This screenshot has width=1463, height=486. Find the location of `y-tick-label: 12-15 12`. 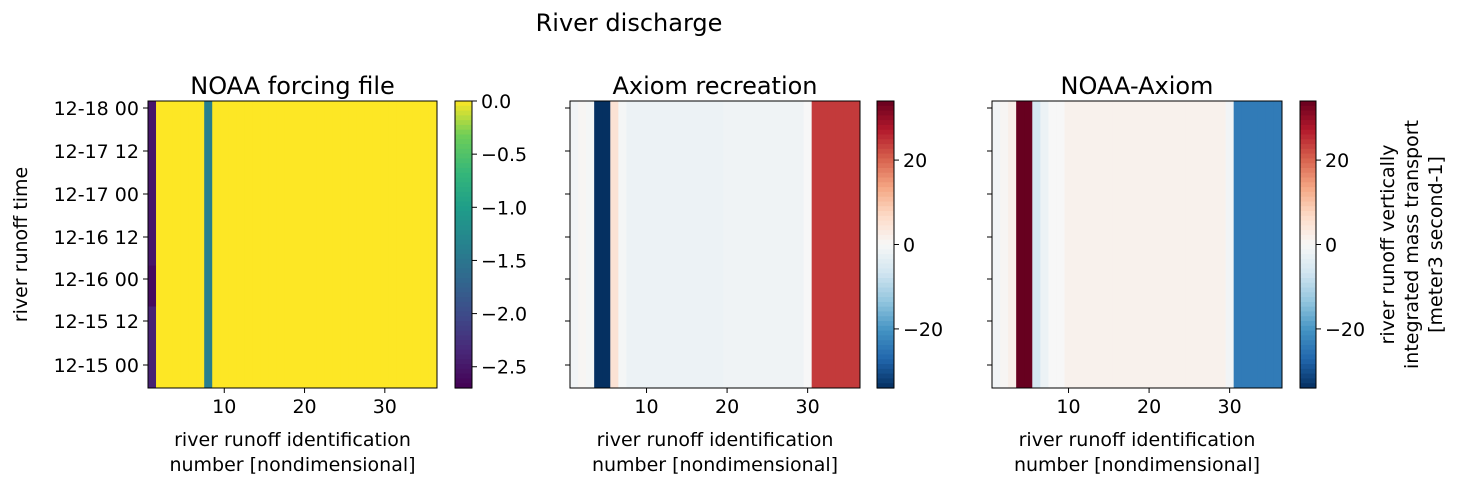

y-tick-label: 12-15 12 is located at coordinates (96, 322).